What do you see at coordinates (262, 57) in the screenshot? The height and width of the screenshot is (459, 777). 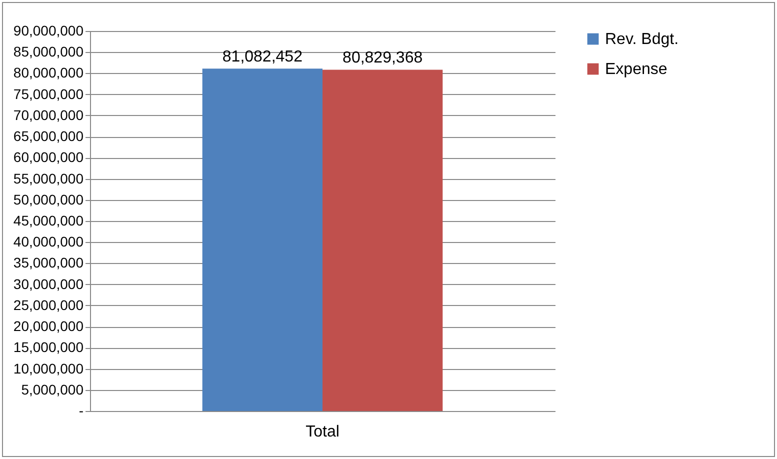 I see `data-label: 81,082,452` at bounding box center [262, 57].